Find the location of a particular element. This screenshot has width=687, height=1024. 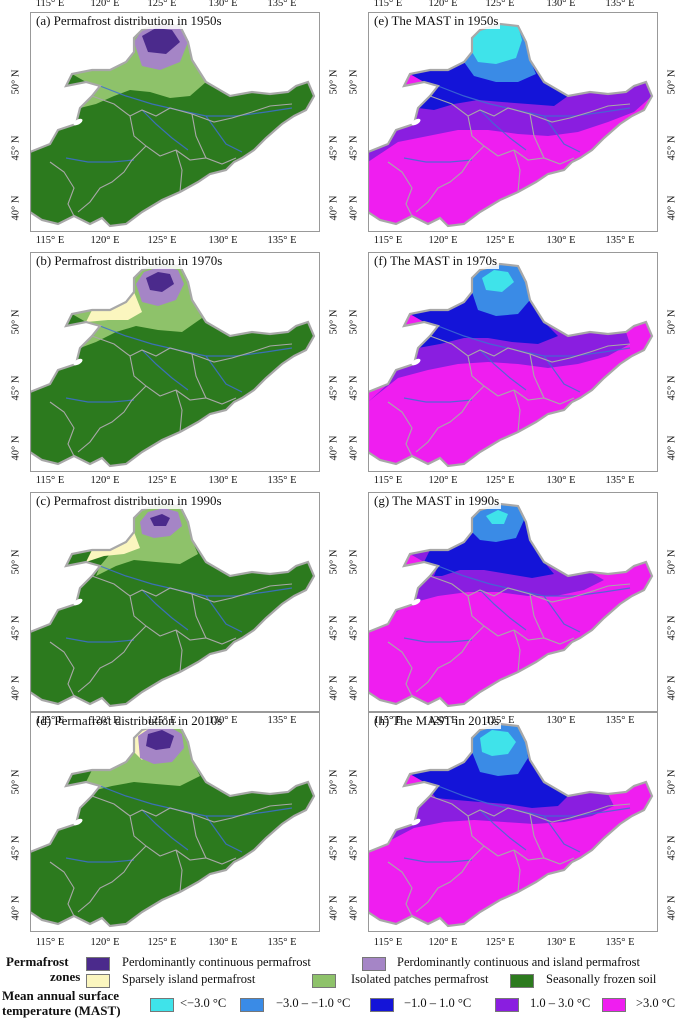

swatch-seasonally-frozen is located at coordinates (522, 981).